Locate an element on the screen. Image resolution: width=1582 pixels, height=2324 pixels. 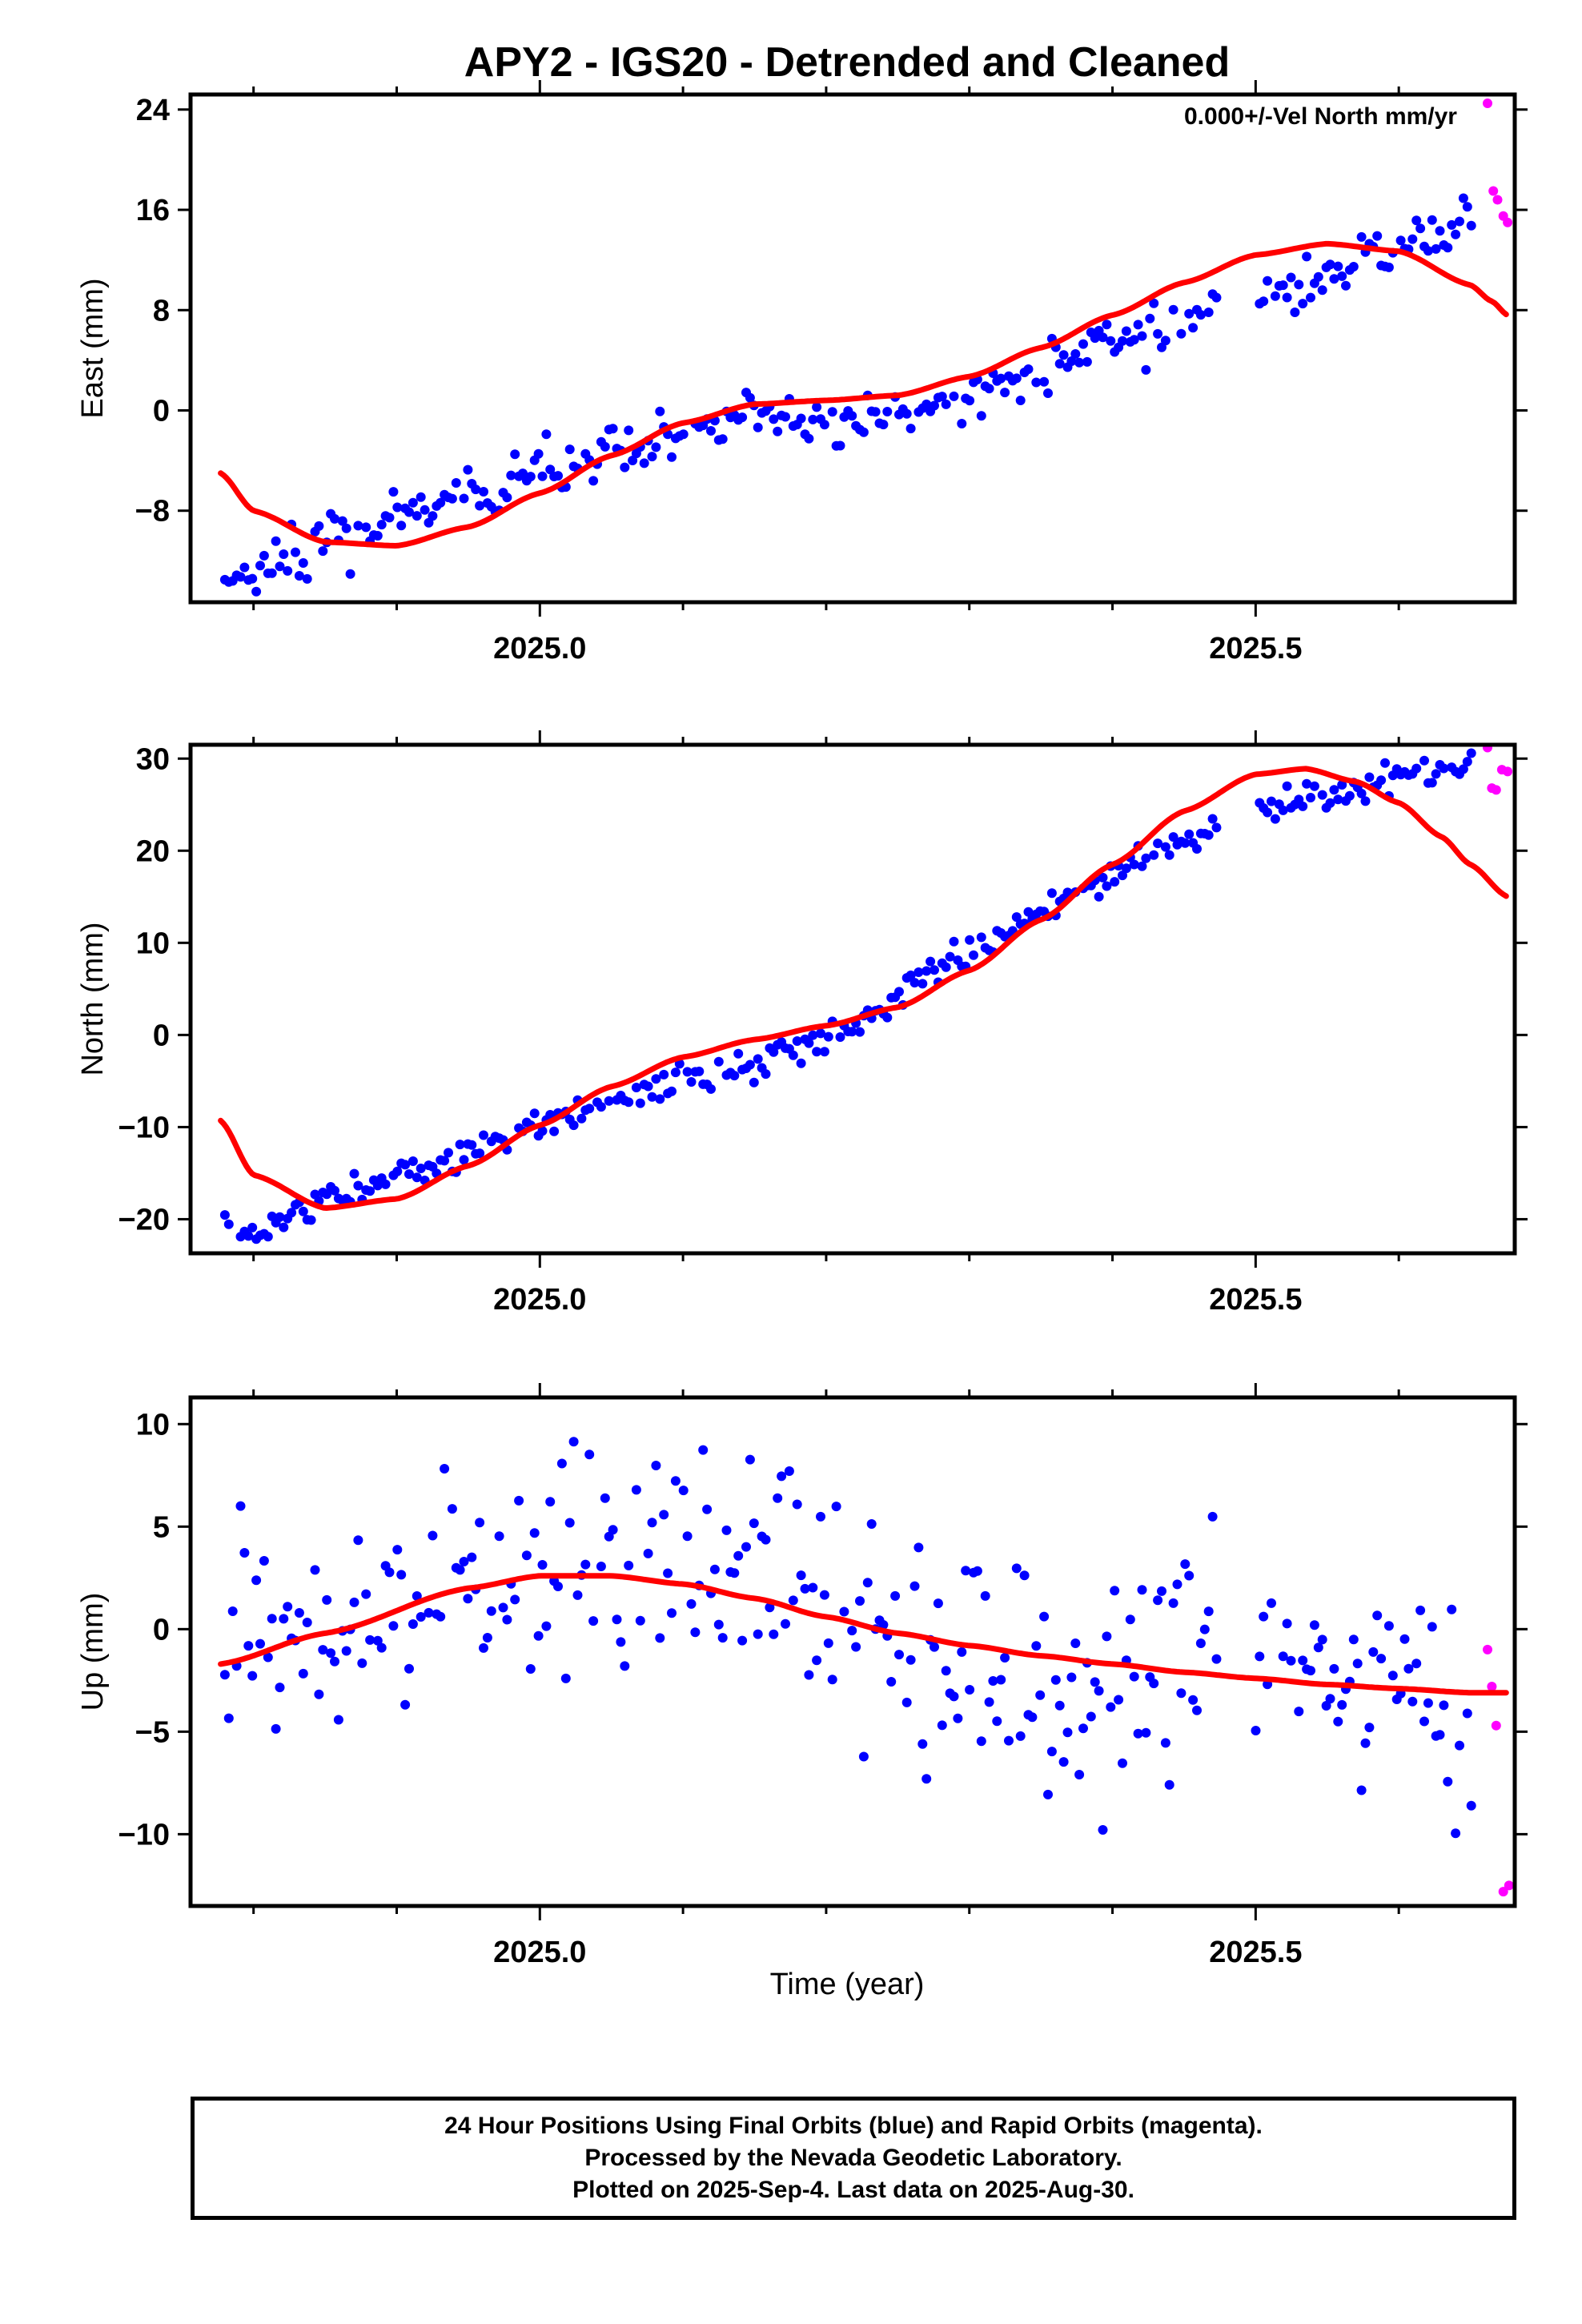
y-tick-label: −10 is located at coordinates (144, 1835).